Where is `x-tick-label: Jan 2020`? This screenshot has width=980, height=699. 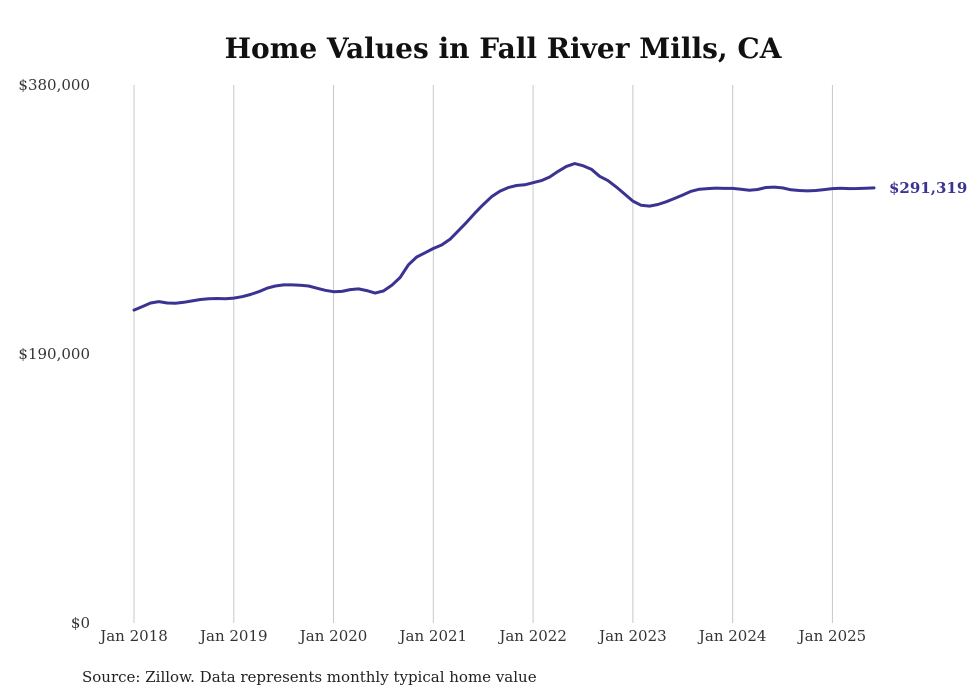 x-tick-label: Jan 2020 is located at coordinates (333, 636).